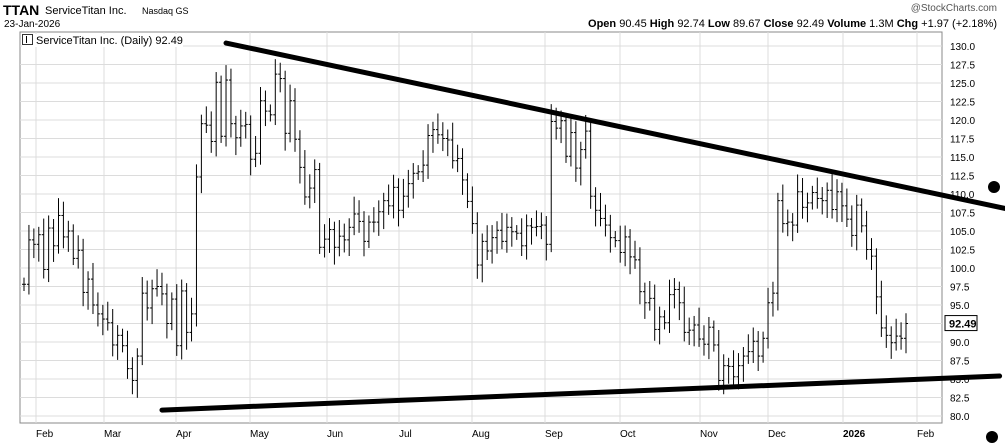 The image size is (1005, 445). What do you see at coordinates (961, 323) in the screenshot?
I see `last-price-box` at bounding box center [961, 323].